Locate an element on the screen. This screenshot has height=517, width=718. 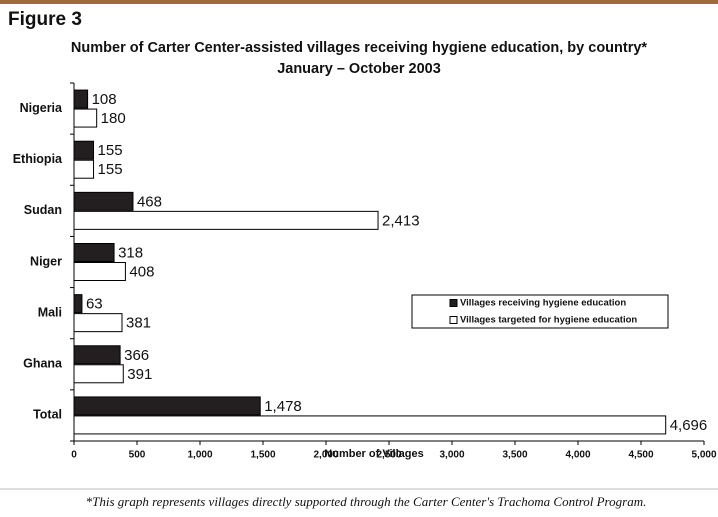
x-tick-label: 0 is located at coordinates (74, 455).